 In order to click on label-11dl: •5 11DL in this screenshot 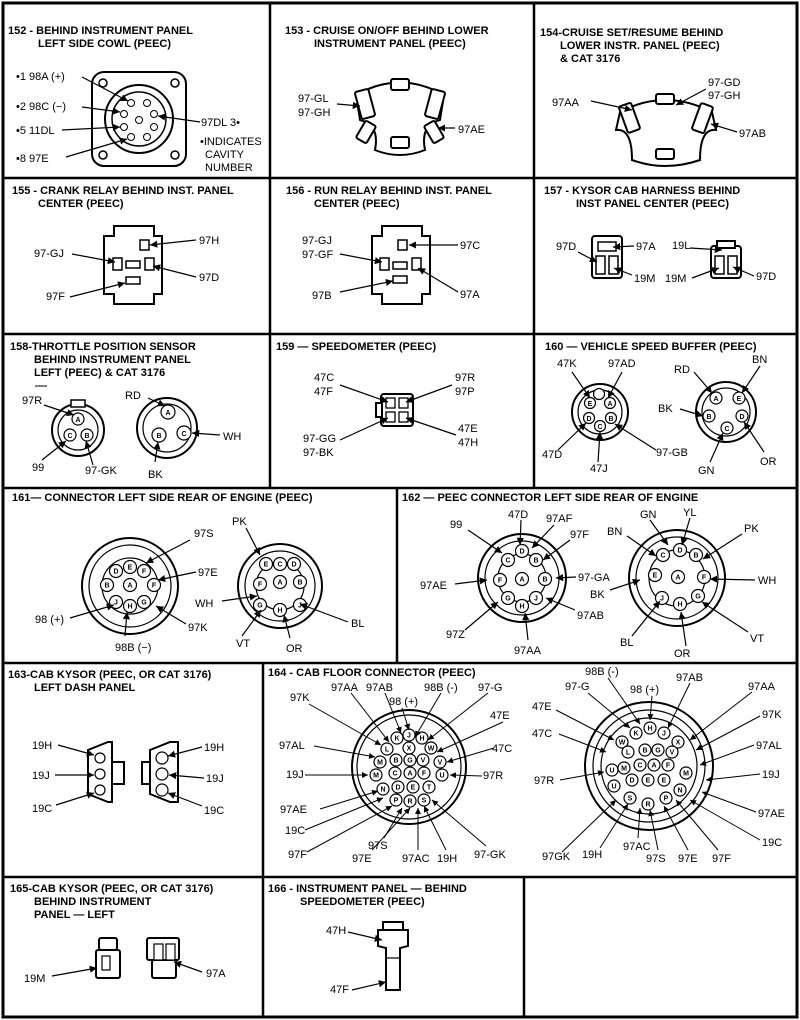, I will do `click(35, 131)`.